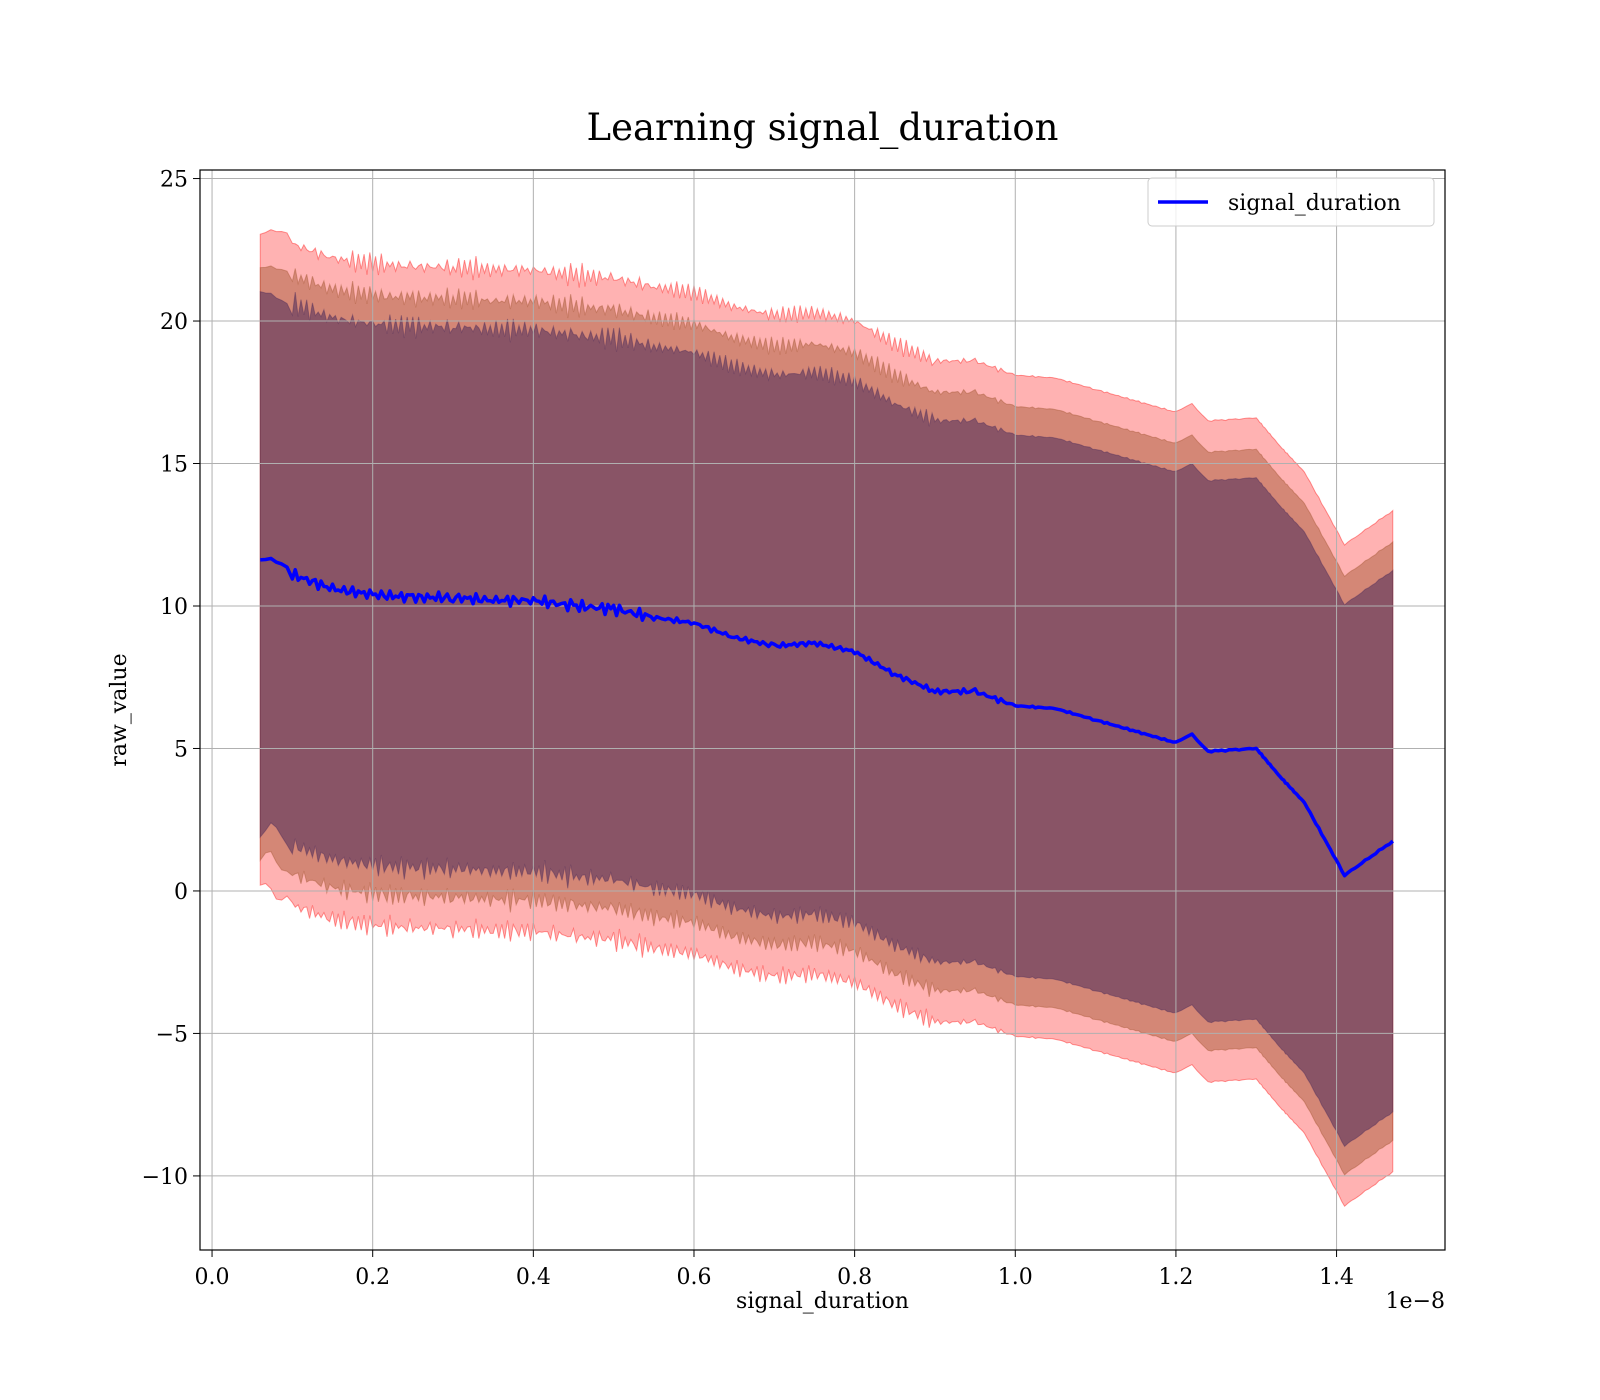 The width and height of the screenshot is (1600, 1400). I want to click on chart-title: Learning signal_duration, so click(823, 128).